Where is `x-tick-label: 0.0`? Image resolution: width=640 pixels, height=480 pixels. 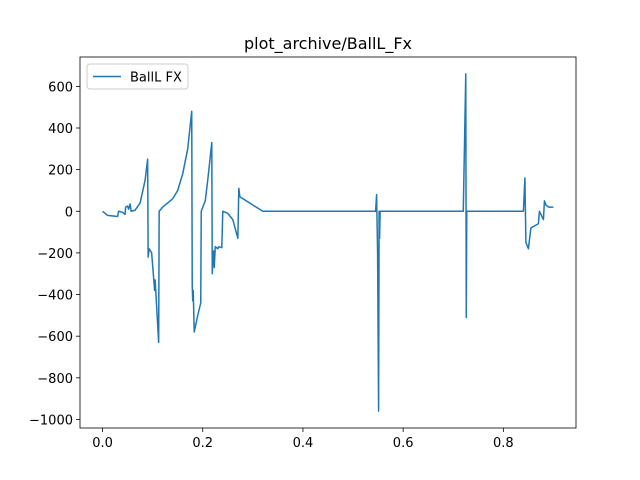
x-tick-label: 0.0 is located at coordinates (102, 443).